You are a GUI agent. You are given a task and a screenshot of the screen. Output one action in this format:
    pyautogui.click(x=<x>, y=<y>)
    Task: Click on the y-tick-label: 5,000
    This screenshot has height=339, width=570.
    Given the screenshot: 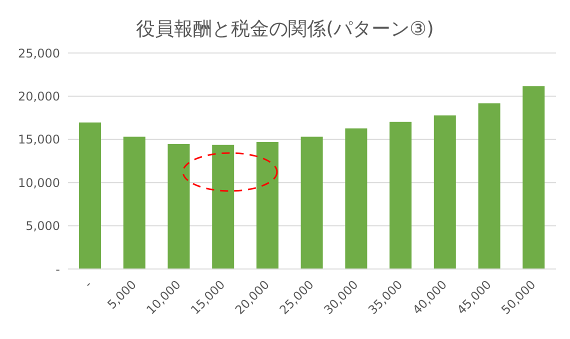 What is the action you would take?
    pyautogui.click(x=43, y=226)
    